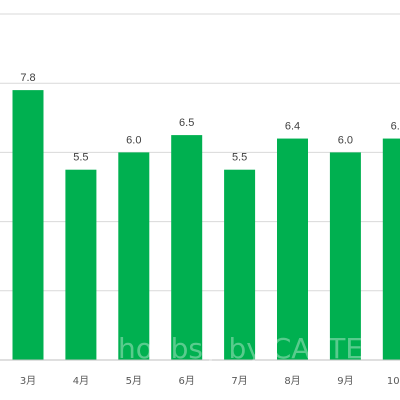 Image resolution: width=400 pixels, height=400 pixels. Describe the element at coordinates (393, 381) in the screenshot. I see `x-tick-label: 10月` at that location.